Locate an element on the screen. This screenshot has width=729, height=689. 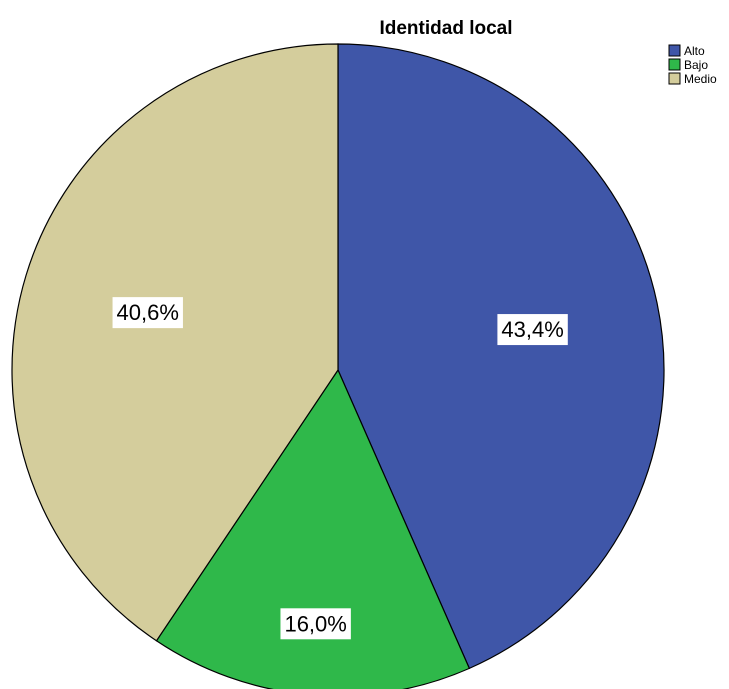
legend-label-alto: Alto is located at coordinates (694, 51).